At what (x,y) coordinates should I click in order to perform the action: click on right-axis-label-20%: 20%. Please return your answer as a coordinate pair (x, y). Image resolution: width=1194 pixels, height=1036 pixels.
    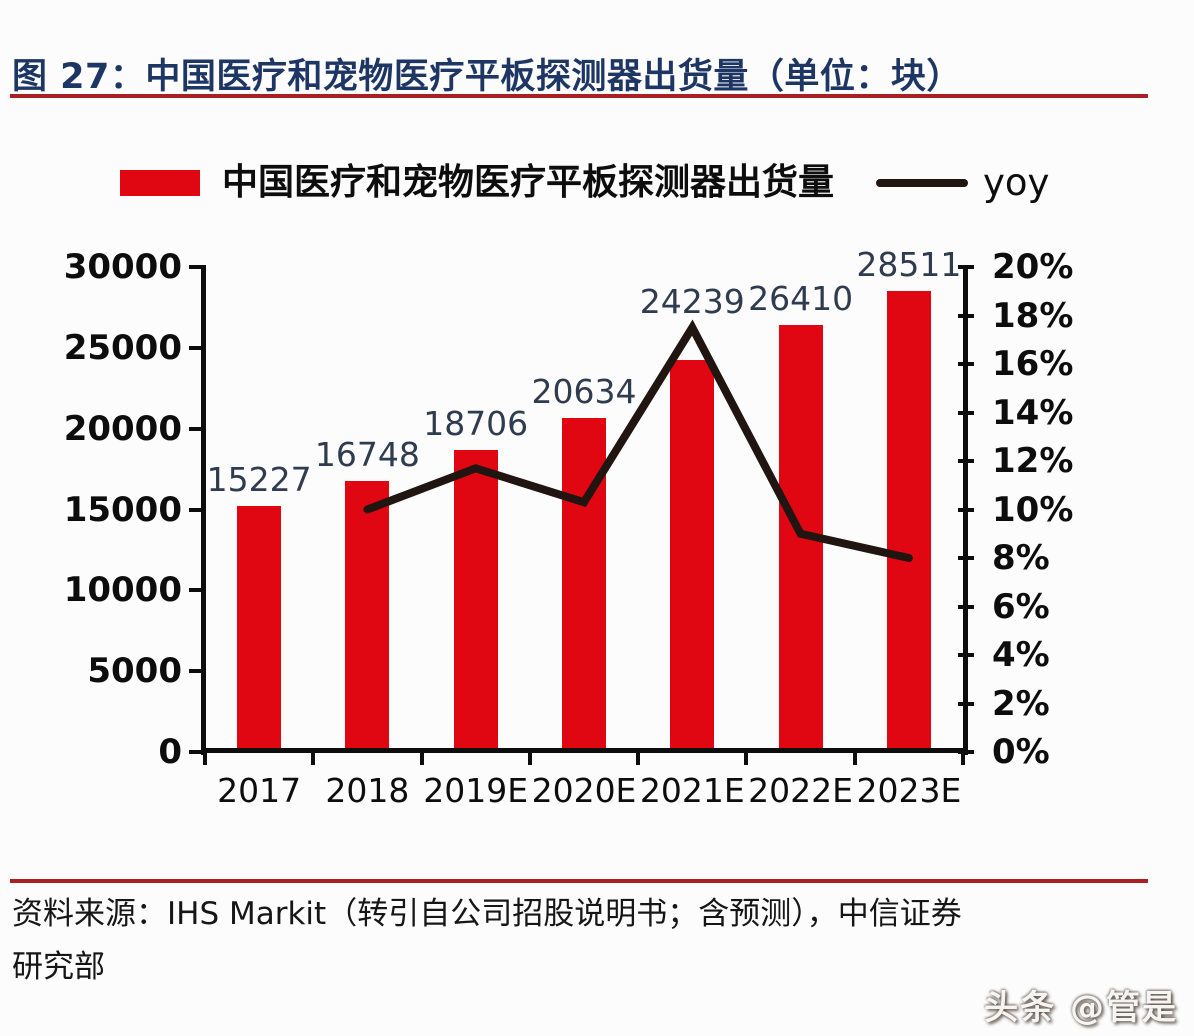
    Looking at the image, I should click on (1033, 267).